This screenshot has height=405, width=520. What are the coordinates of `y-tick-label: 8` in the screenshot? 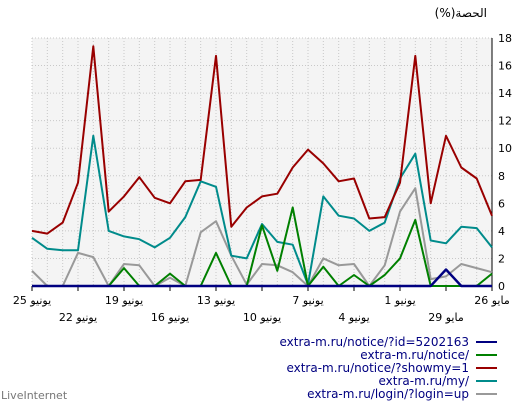 It's located at (501, 176).